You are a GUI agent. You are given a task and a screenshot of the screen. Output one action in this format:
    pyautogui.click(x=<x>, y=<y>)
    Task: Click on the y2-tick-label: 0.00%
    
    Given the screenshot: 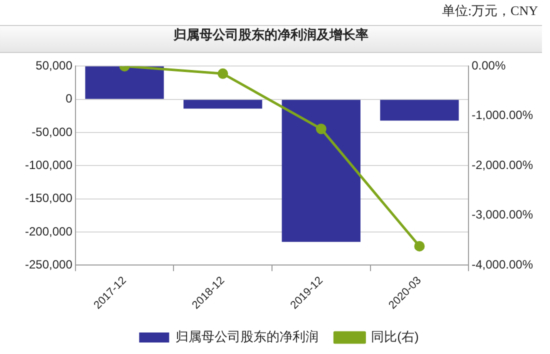 What is the action you would take?
    pyautogui.click(x=489, y=65)
    